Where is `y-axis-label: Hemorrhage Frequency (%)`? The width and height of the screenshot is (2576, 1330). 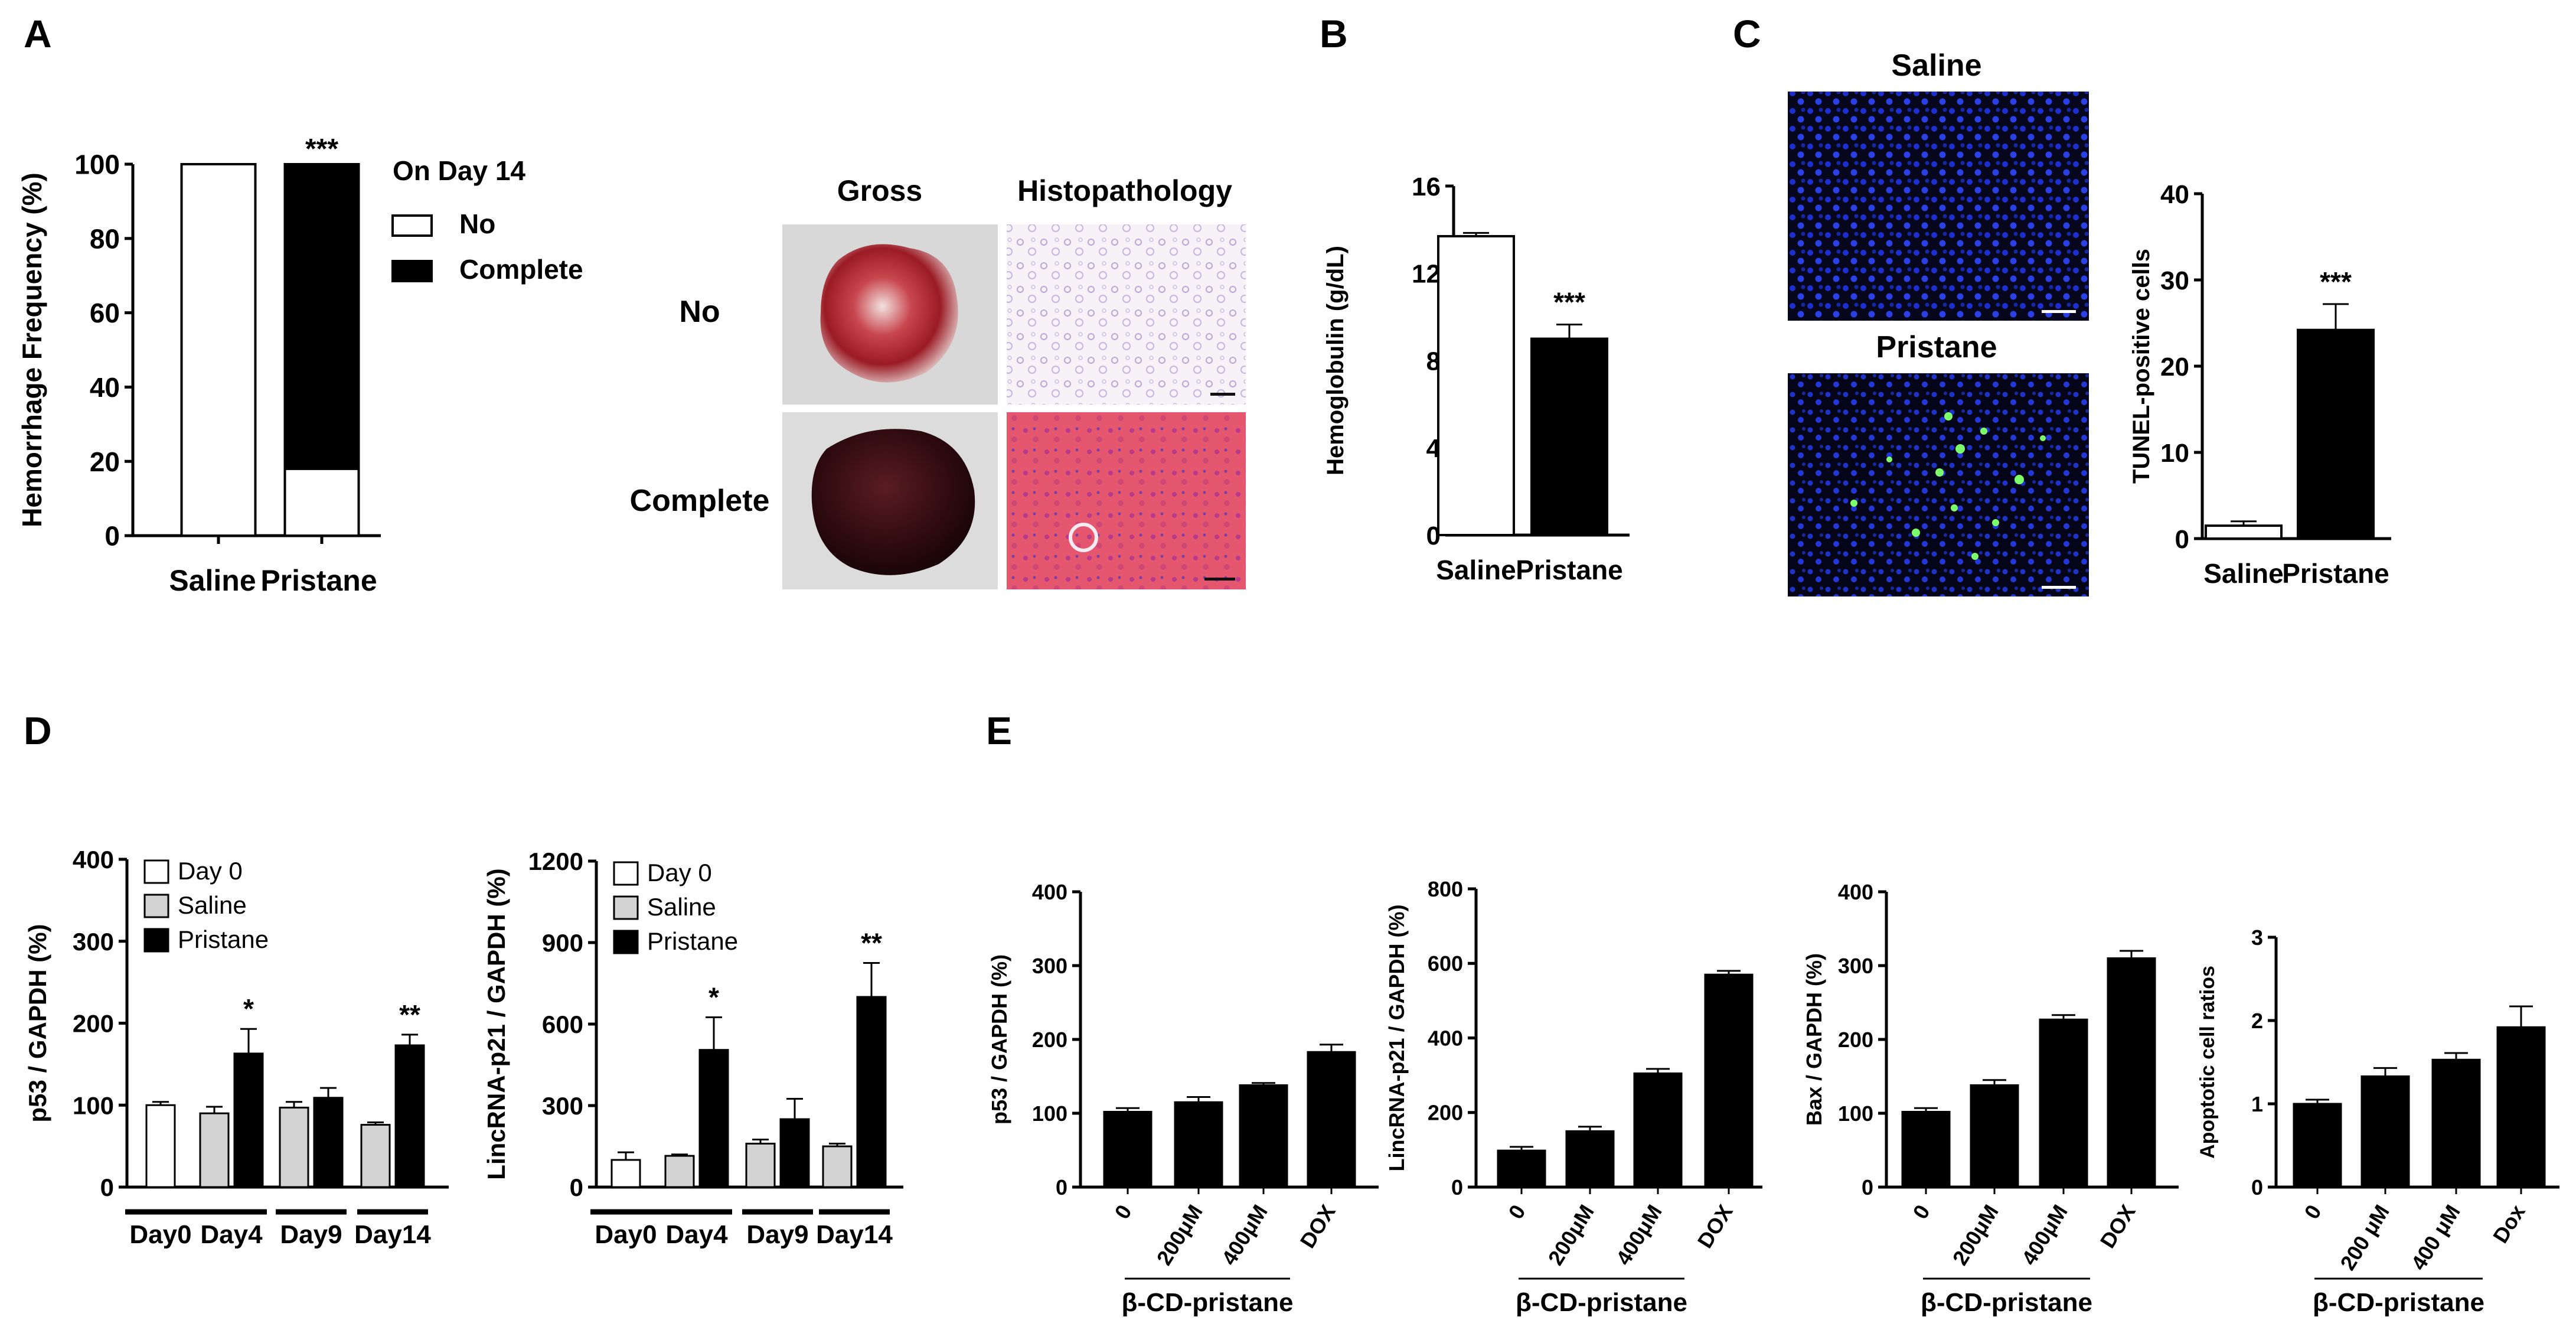 y-axis-label: Hemorrhage Frequency (%) is located at coordinates (32, 349).